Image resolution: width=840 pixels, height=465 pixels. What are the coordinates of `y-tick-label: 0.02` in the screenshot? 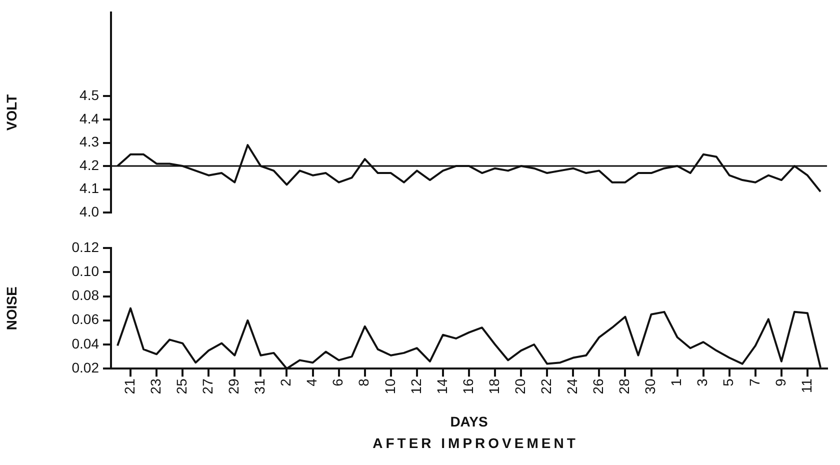 It's located at (86, 367).